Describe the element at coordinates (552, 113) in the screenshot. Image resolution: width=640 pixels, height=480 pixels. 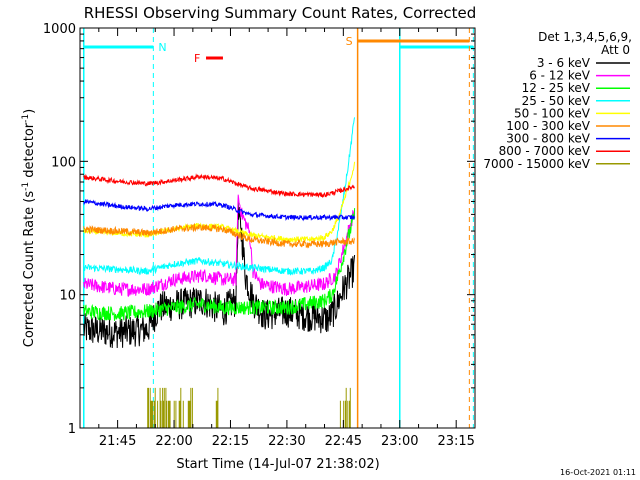
I see `legend-label-4: 50 - 100 keV` at that location.